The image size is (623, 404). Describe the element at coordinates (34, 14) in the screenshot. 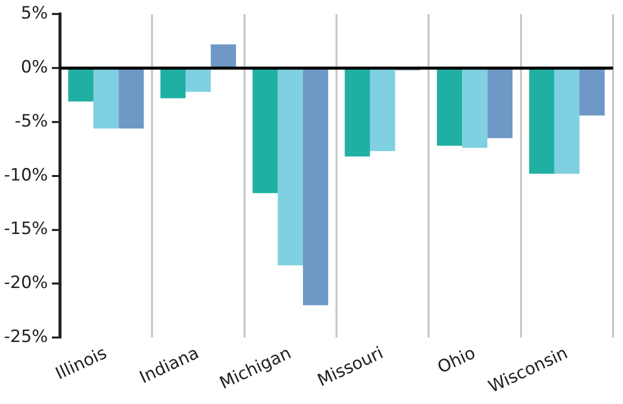

I see `y-tick-label: 5%` at that location.